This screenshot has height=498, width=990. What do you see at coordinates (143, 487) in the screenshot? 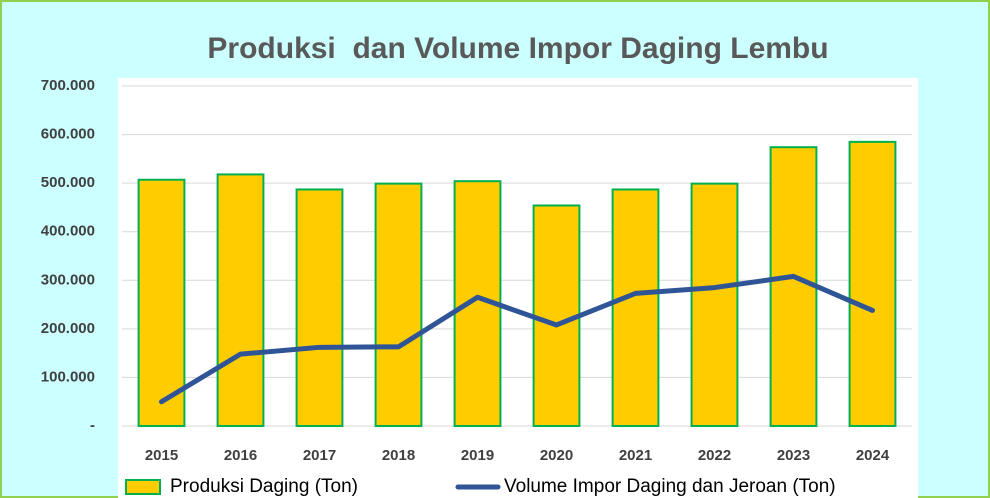
I see `legend-swatch` at bounding box center [143, 487].